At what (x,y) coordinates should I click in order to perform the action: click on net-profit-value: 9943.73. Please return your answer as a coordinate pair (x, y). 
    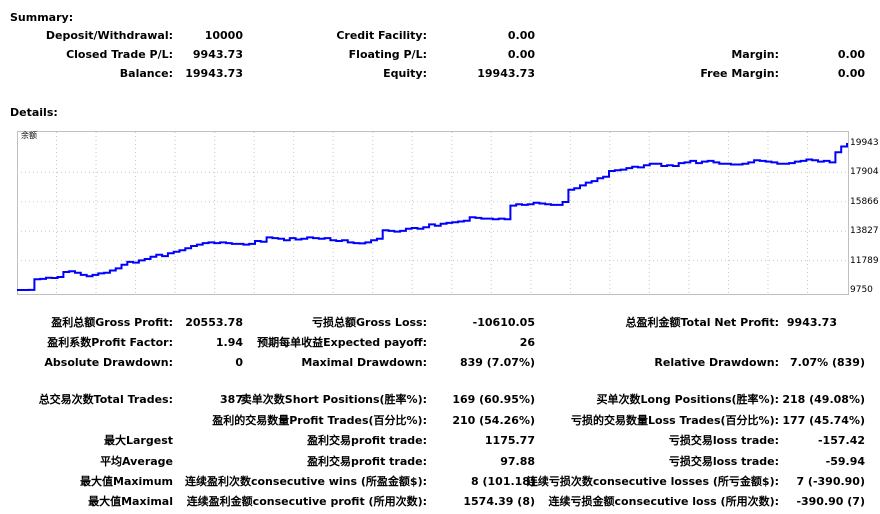
    Looking at the image, I should click on (811, 322).